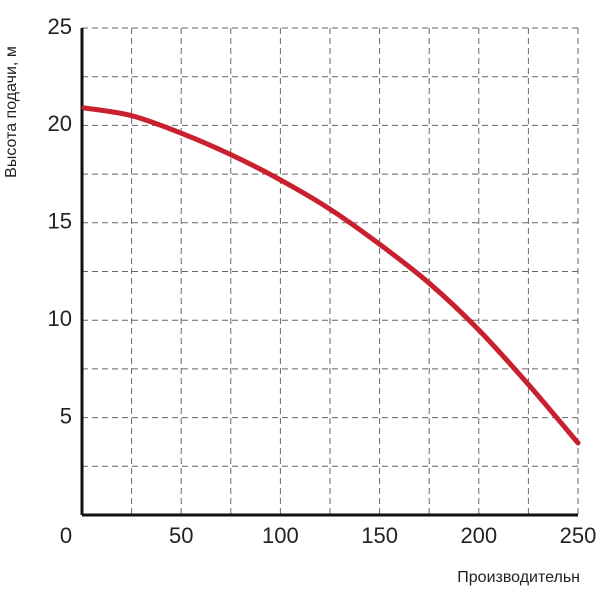 The width and height of the screenshot is (600, 600). I want to click on y-tick-label: 15, so click(60, 221).